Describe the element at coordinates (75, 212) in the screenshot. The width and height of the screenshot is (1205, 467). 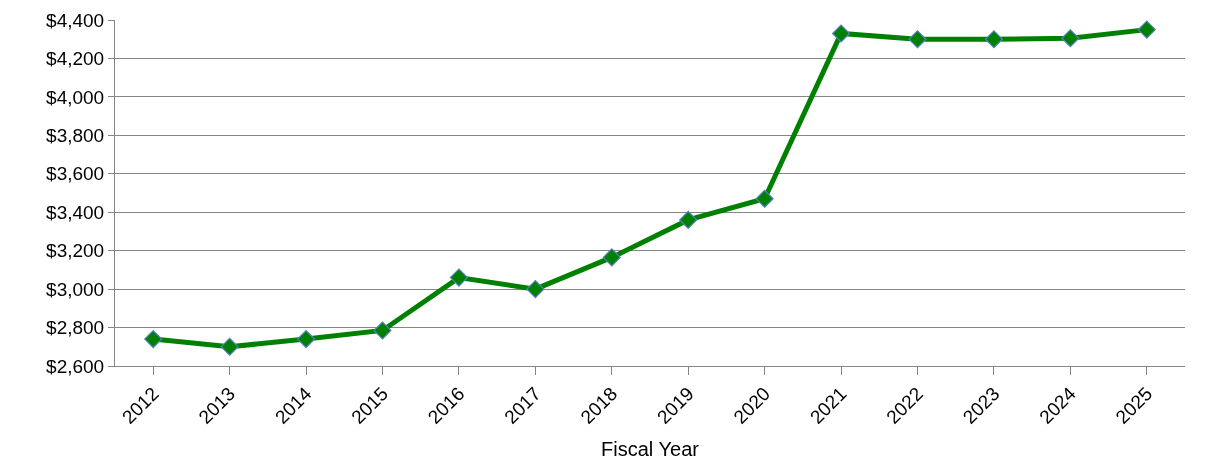
I see `y-tick-label: $3,400` at that location.